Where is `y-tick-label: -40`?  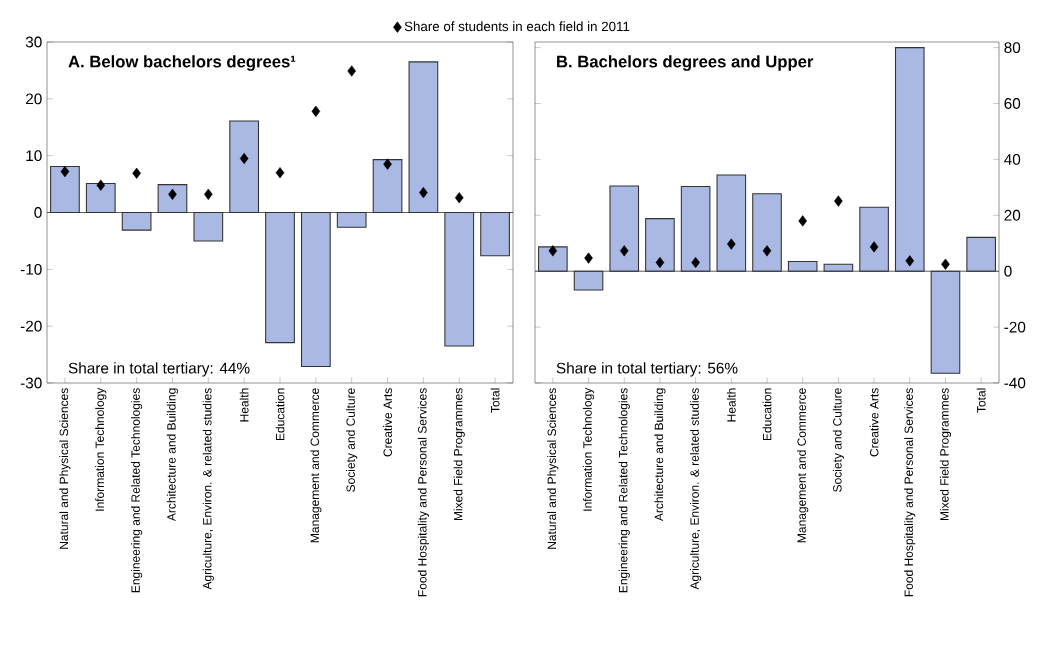 y-tick-label: -40 is located at coordinates (1015, 383).